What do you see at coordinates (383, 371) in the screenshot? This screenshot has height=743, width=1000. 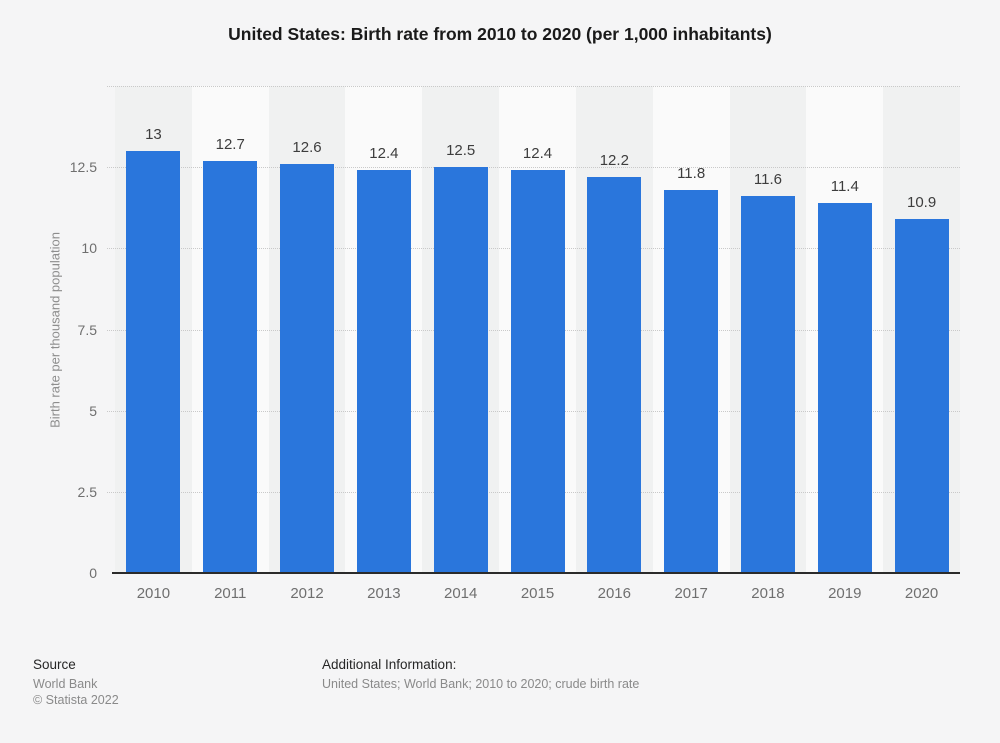 I see `bar-2013` at bounding box center [383, 371].